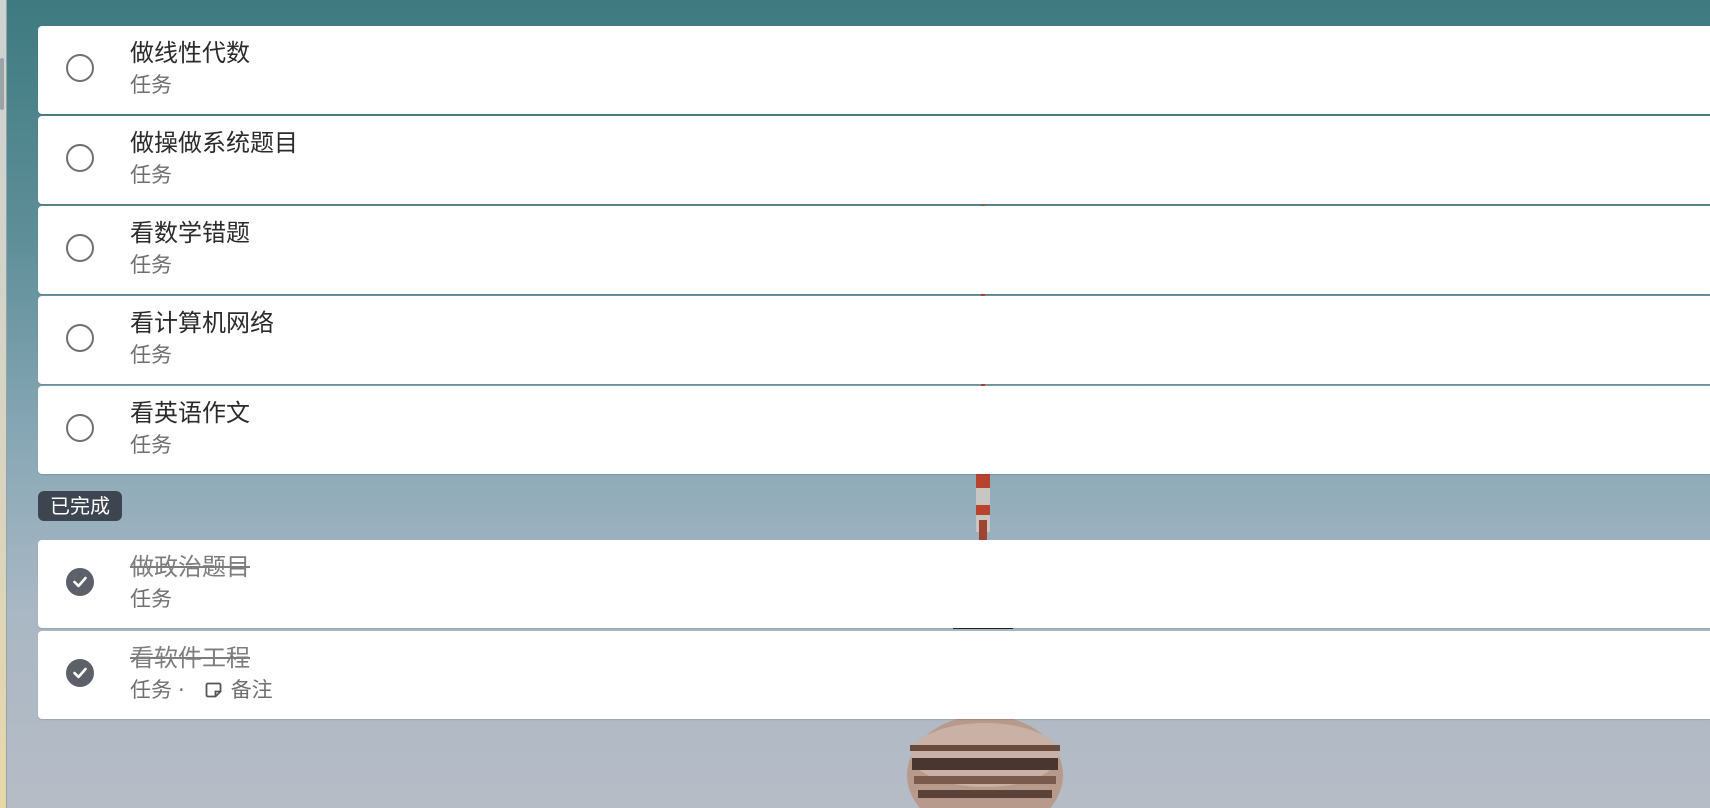  Describe the element at coordinates (874, 675) in the screenshot. I see `completed-task-row: 看软件工程 任务 · 备注` at that location.